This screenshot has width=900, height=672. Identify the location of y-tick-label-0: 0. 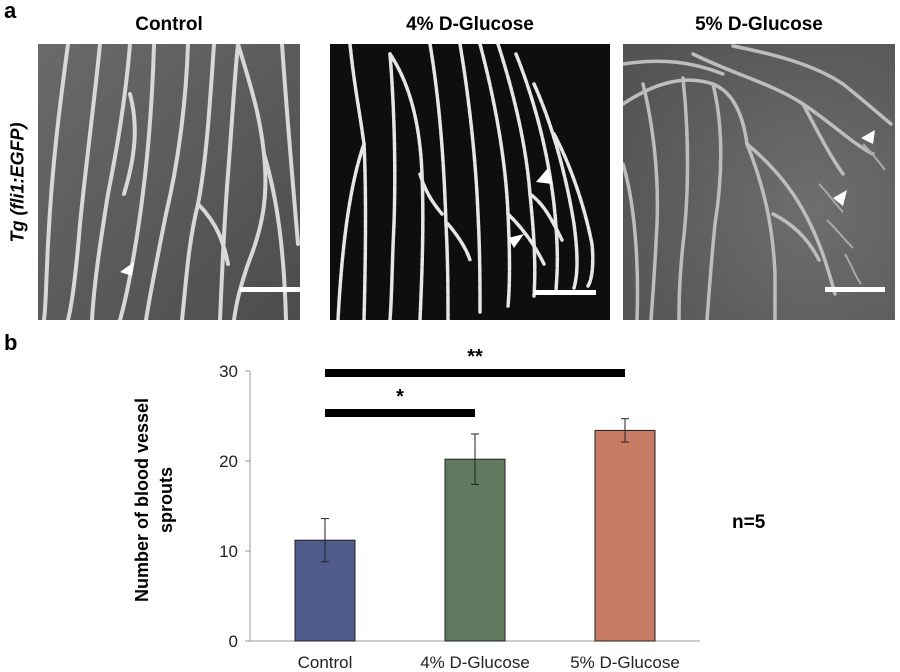
(233, 641).